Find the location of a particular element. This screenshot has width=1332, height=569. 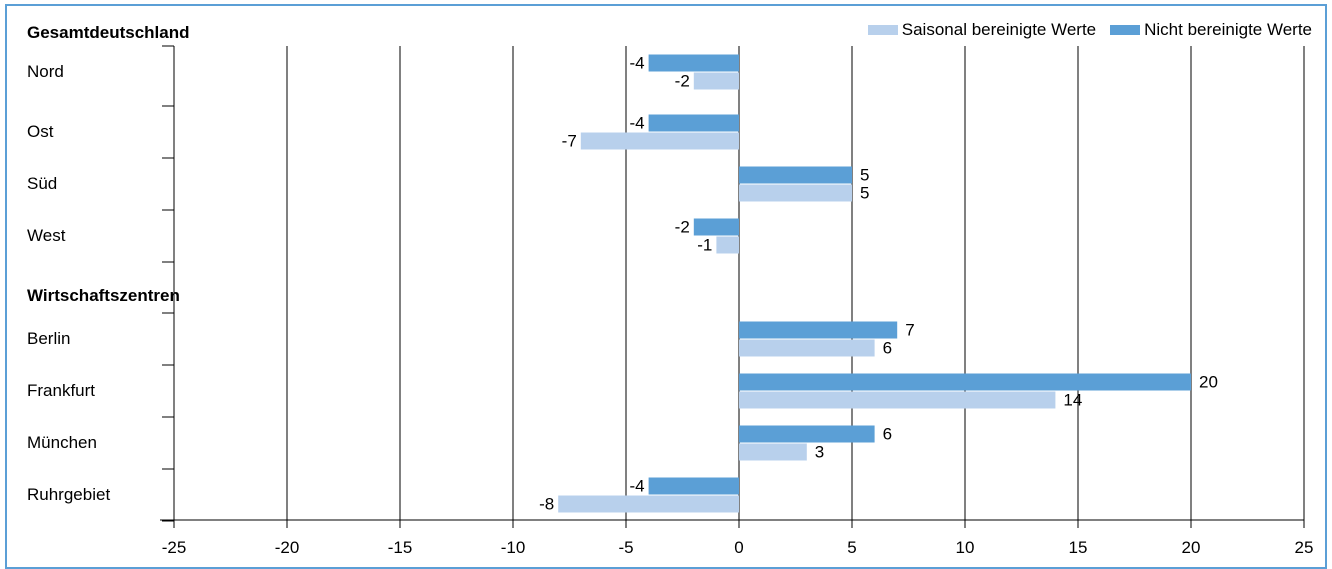

data-label-ruhrgebiet-saisonal: -8 is located at coordinates (546, 504).